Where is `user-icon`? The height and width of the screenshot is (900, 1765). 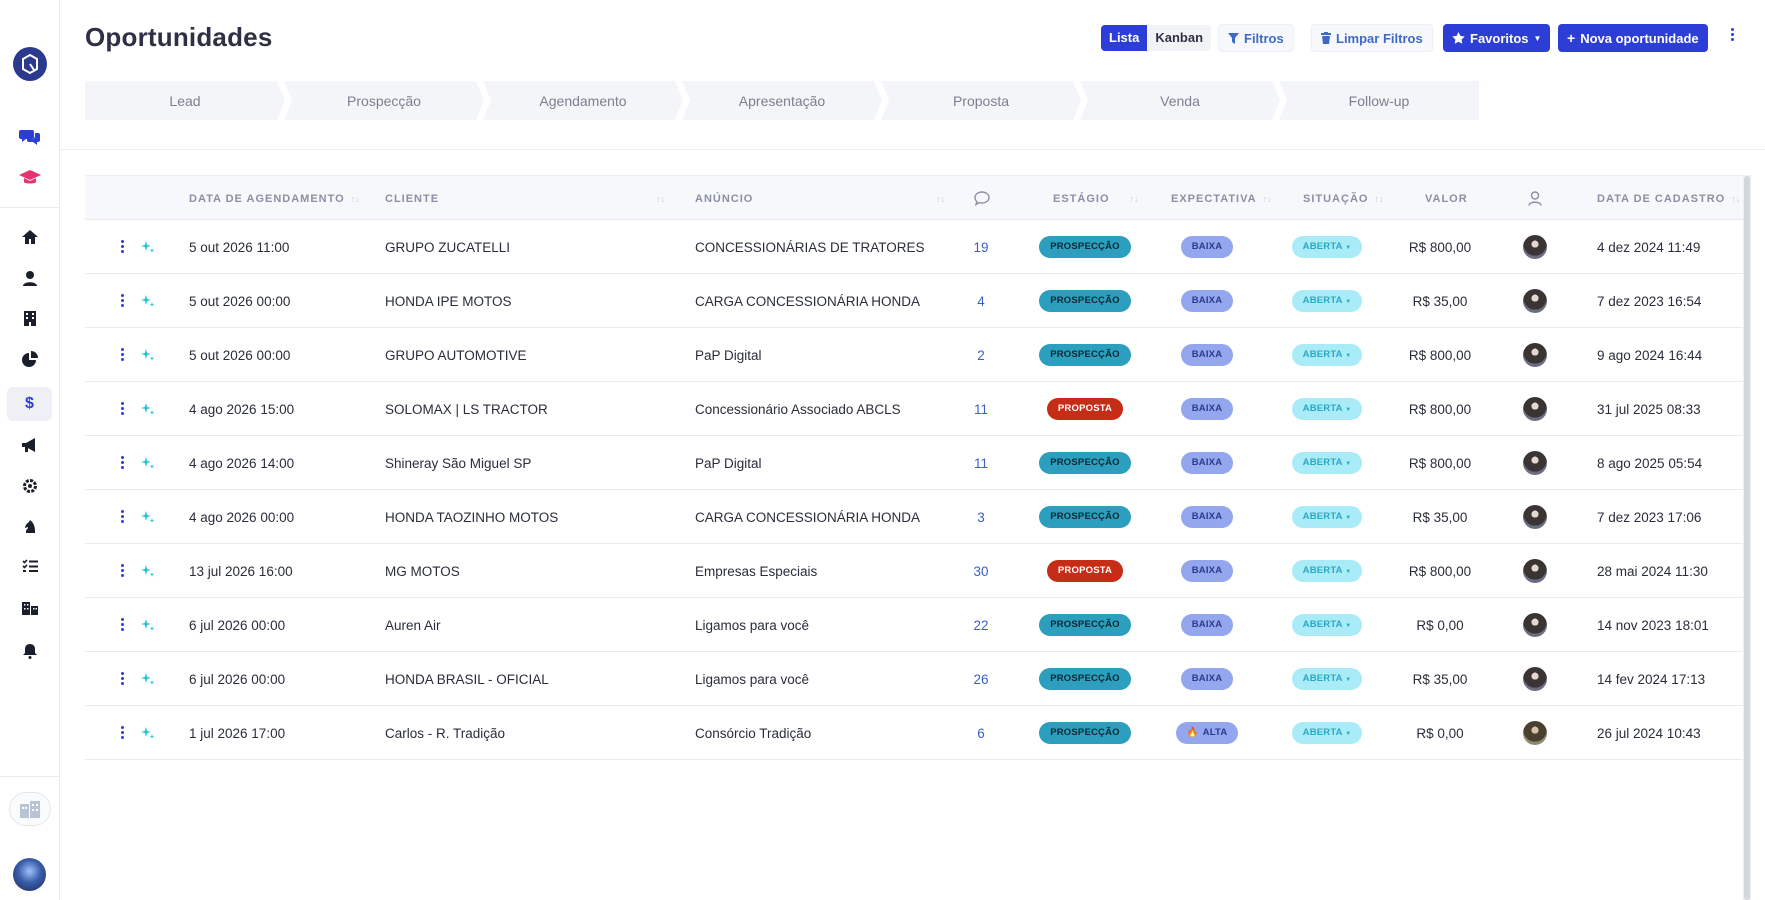 user-icon is located at coordinates (29, 278).